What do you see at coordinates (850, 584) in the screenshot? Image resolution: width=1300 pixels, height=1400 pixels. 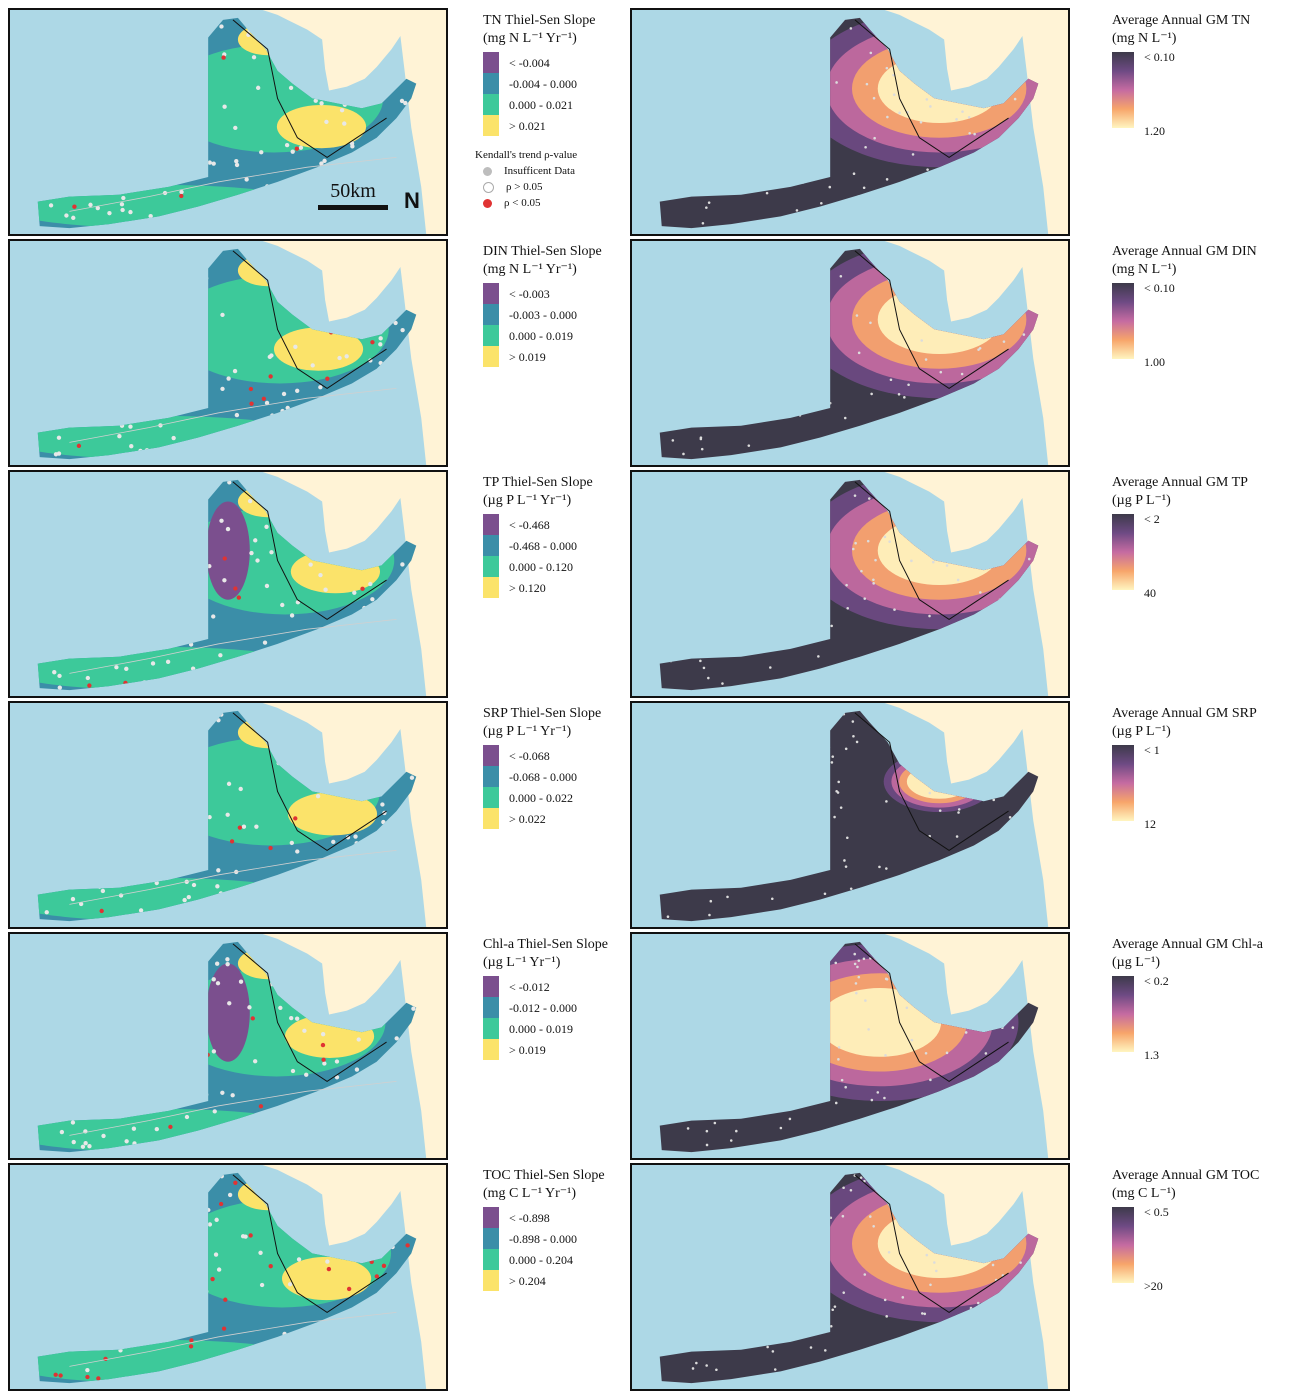 I see `gm-map-panel` at bounding box center [850, 584].